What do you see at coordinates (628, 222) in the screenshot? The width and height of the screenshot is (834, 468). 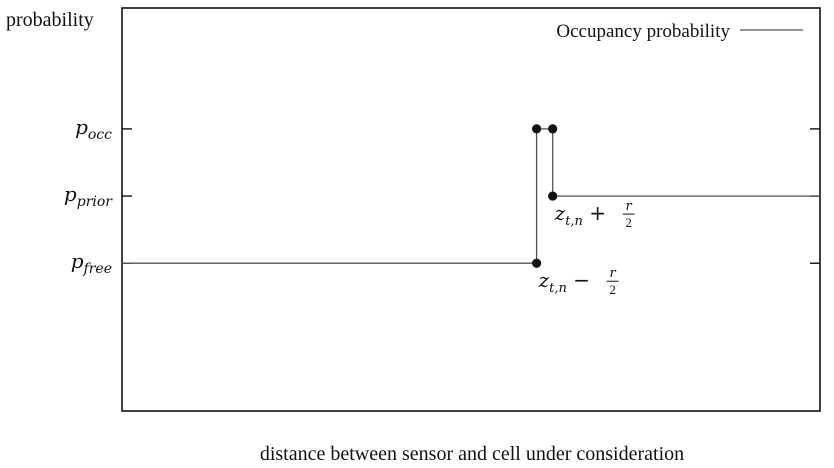 I see `annotation-plus-denominator: 2` at bounding box center [628, 222].